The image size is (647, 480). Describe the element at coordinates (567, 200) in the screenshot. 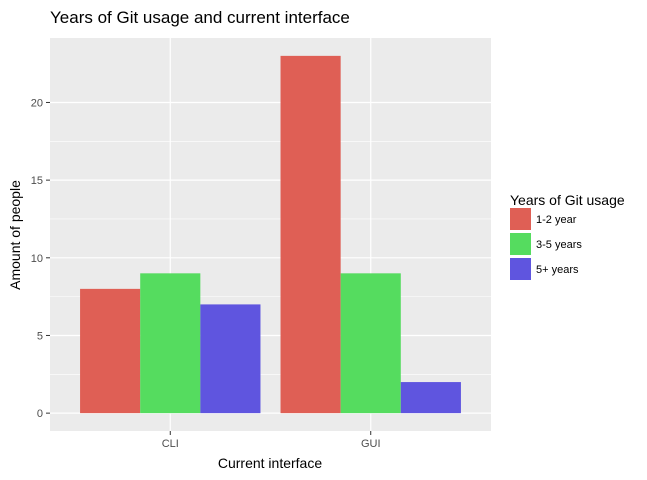

I see `legend-title: Years of Git usage` at that location.